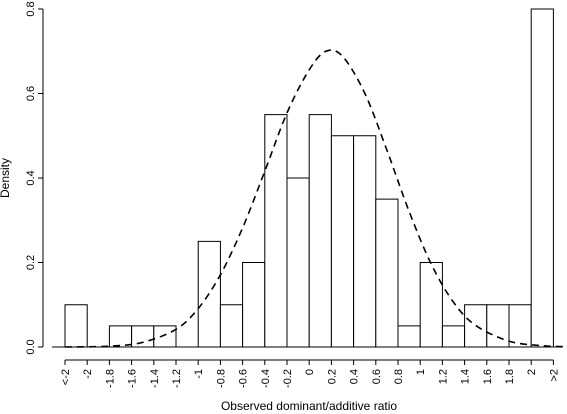 This screenshot has height=414, width=567. I want to click on x-tick-label: 1.8, so click(510, 376).